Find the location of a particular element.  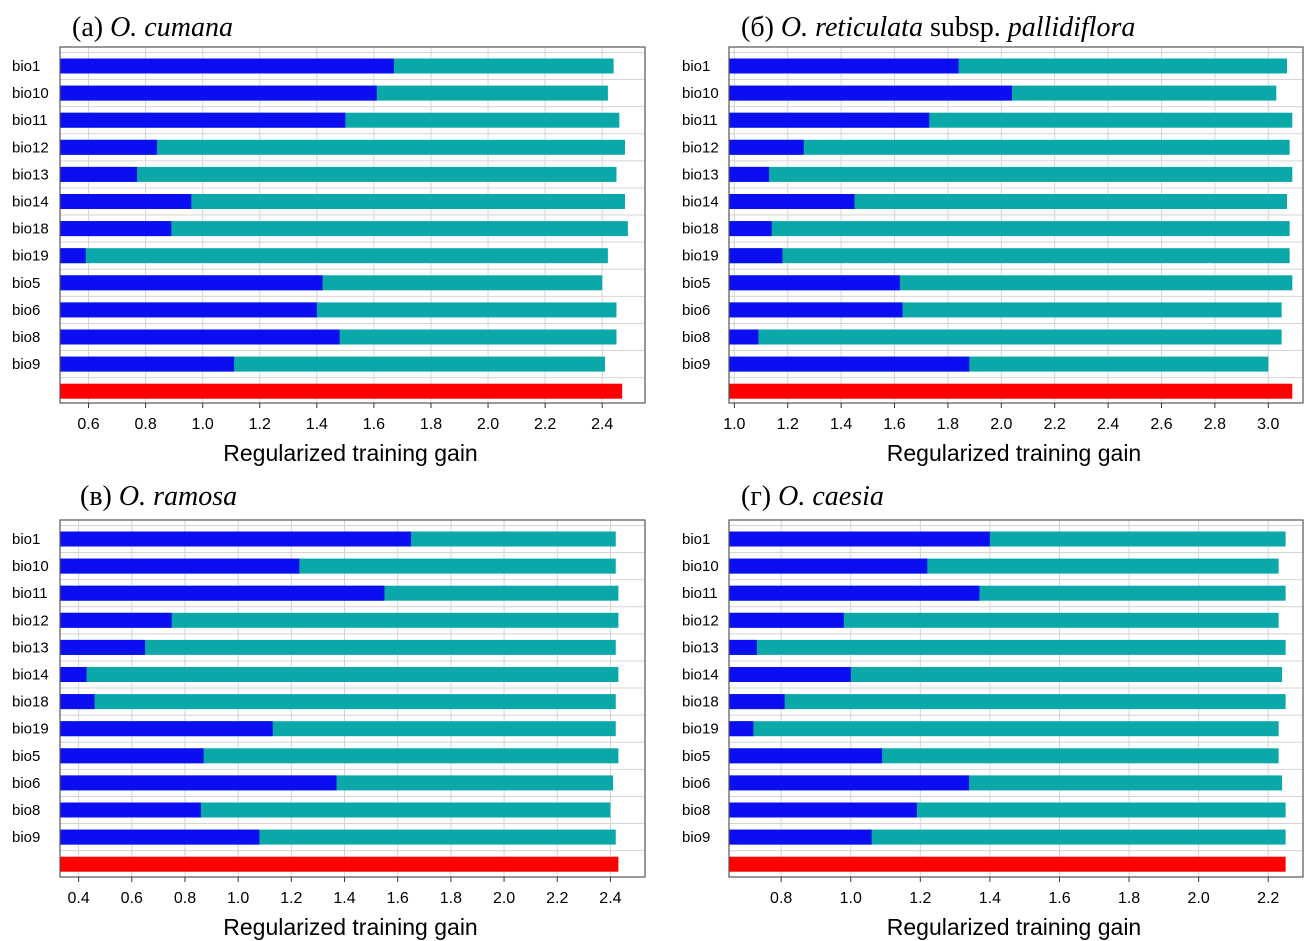

x-tick-label: 2.2 is located at coordinates (1055, 424).